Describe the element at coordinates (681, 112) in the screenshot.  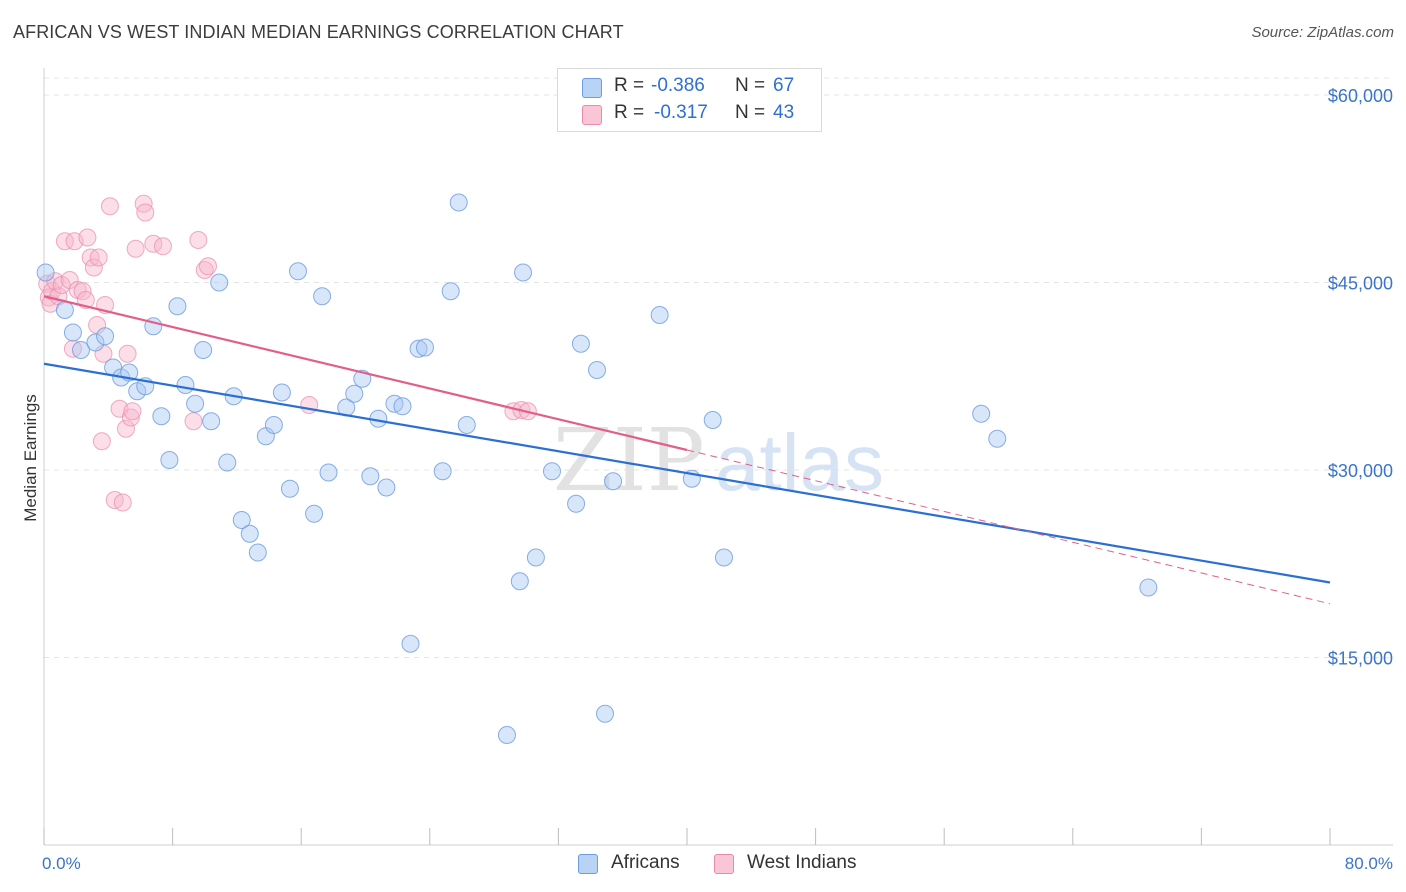
I see `westindians-r-value: -0.317` at that location.